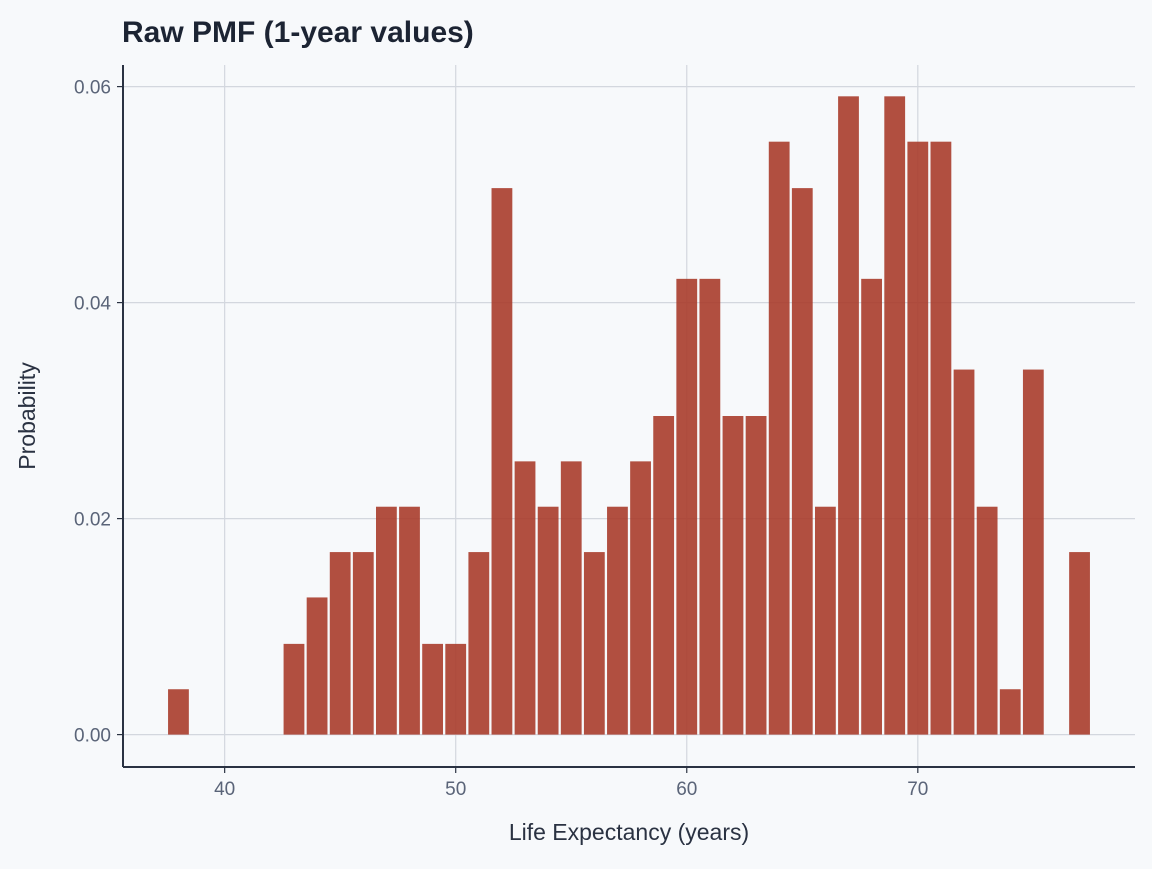  Describe the element at coordinates (224, 789) in the screenshot. I see `x-tick-label: 40` at that location.